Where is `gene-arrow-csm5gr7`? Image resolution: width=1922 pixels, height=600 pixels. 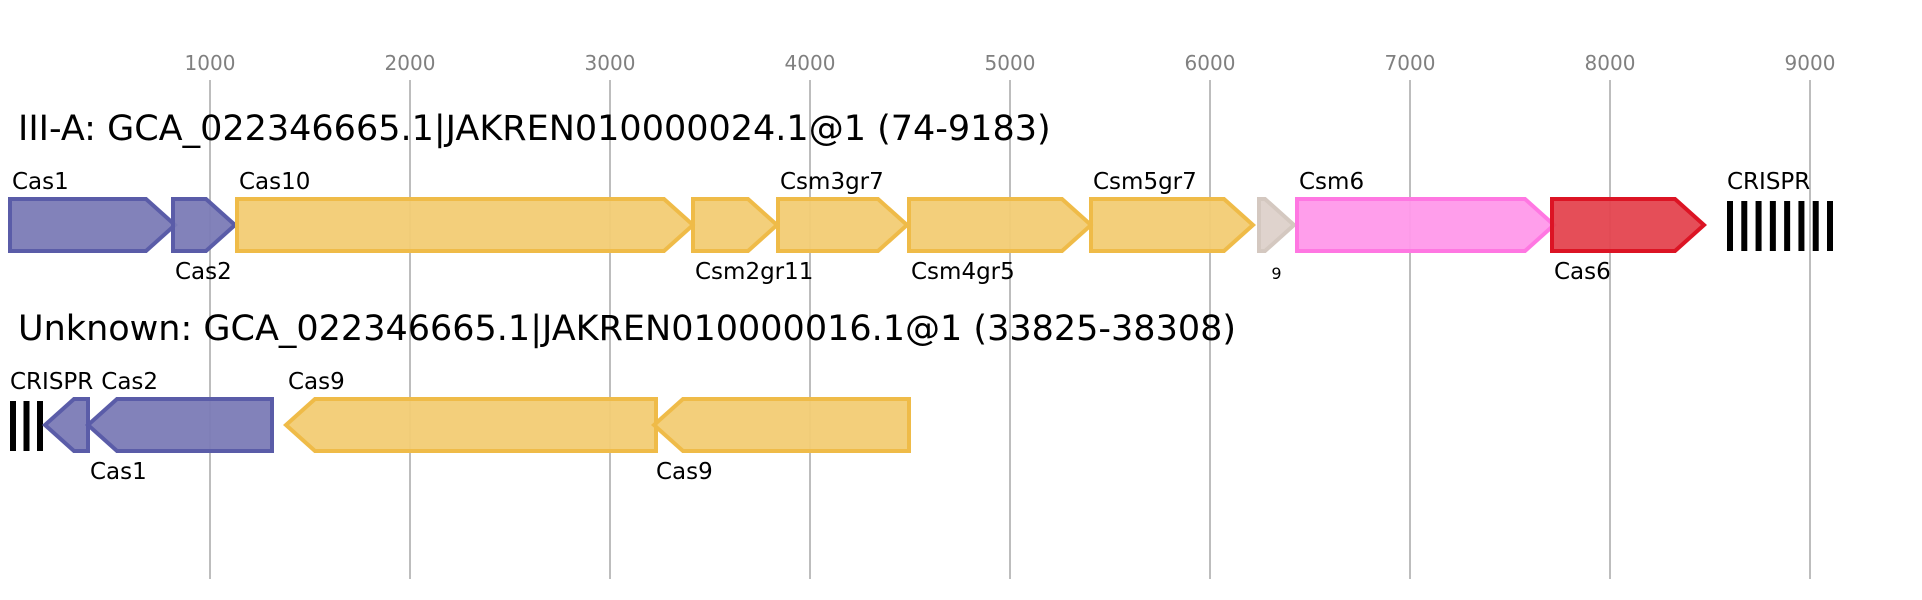 gene-arrow-csm5gr7 is located at coordinates (1172, 225).